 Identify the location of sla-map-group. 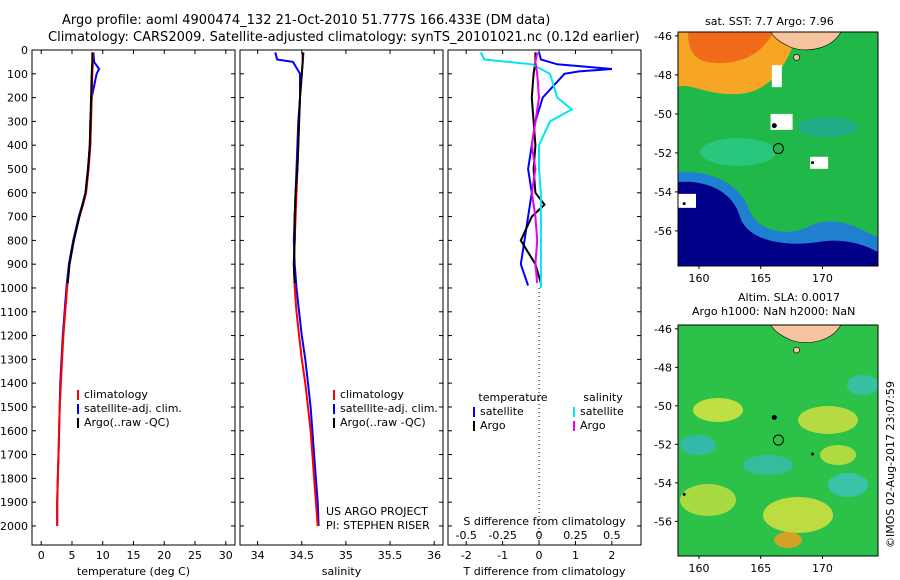
(777, 441).